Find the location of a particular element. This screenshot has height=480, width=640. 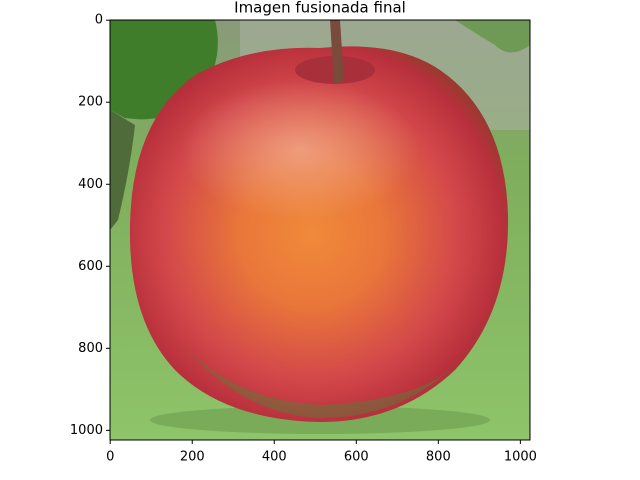

chart-title: Imagen fusionada final is located at coordinates (320, 8).